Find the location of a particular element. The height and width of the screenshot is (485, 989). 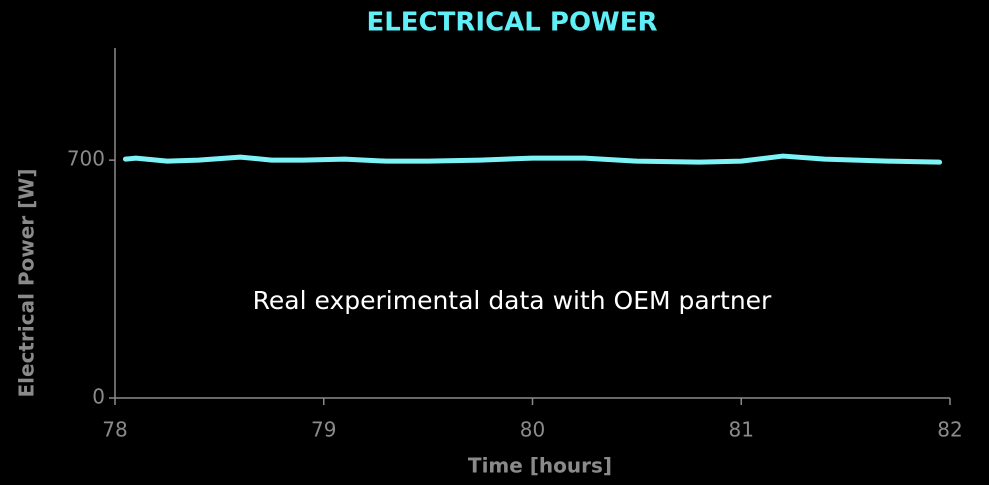

annotation: Real experimental data with OEM partner is located at coordinates (512, 300).